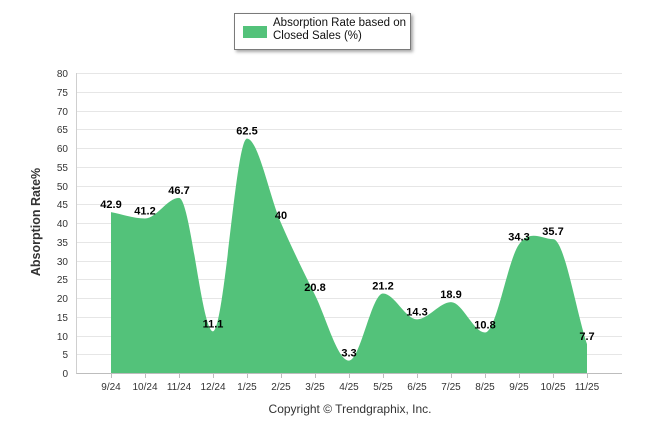 The image size is (646, 434). Describe the element at coordinates (587, 387) in the screenshot. I see `x-tick-label: 11/25` at that location.